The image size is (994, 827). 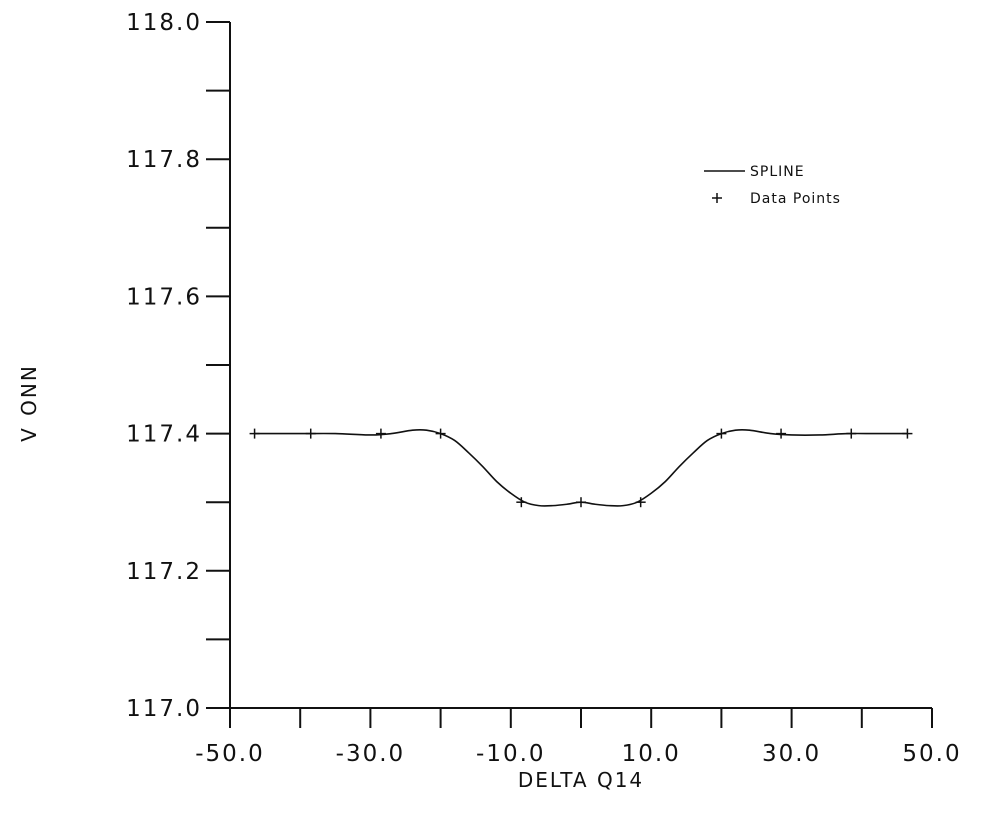 What do you see at coordinates (791, 754) in the screenshot?
I see `x-tick-label: 30.0` at bounding box center [791, 754].